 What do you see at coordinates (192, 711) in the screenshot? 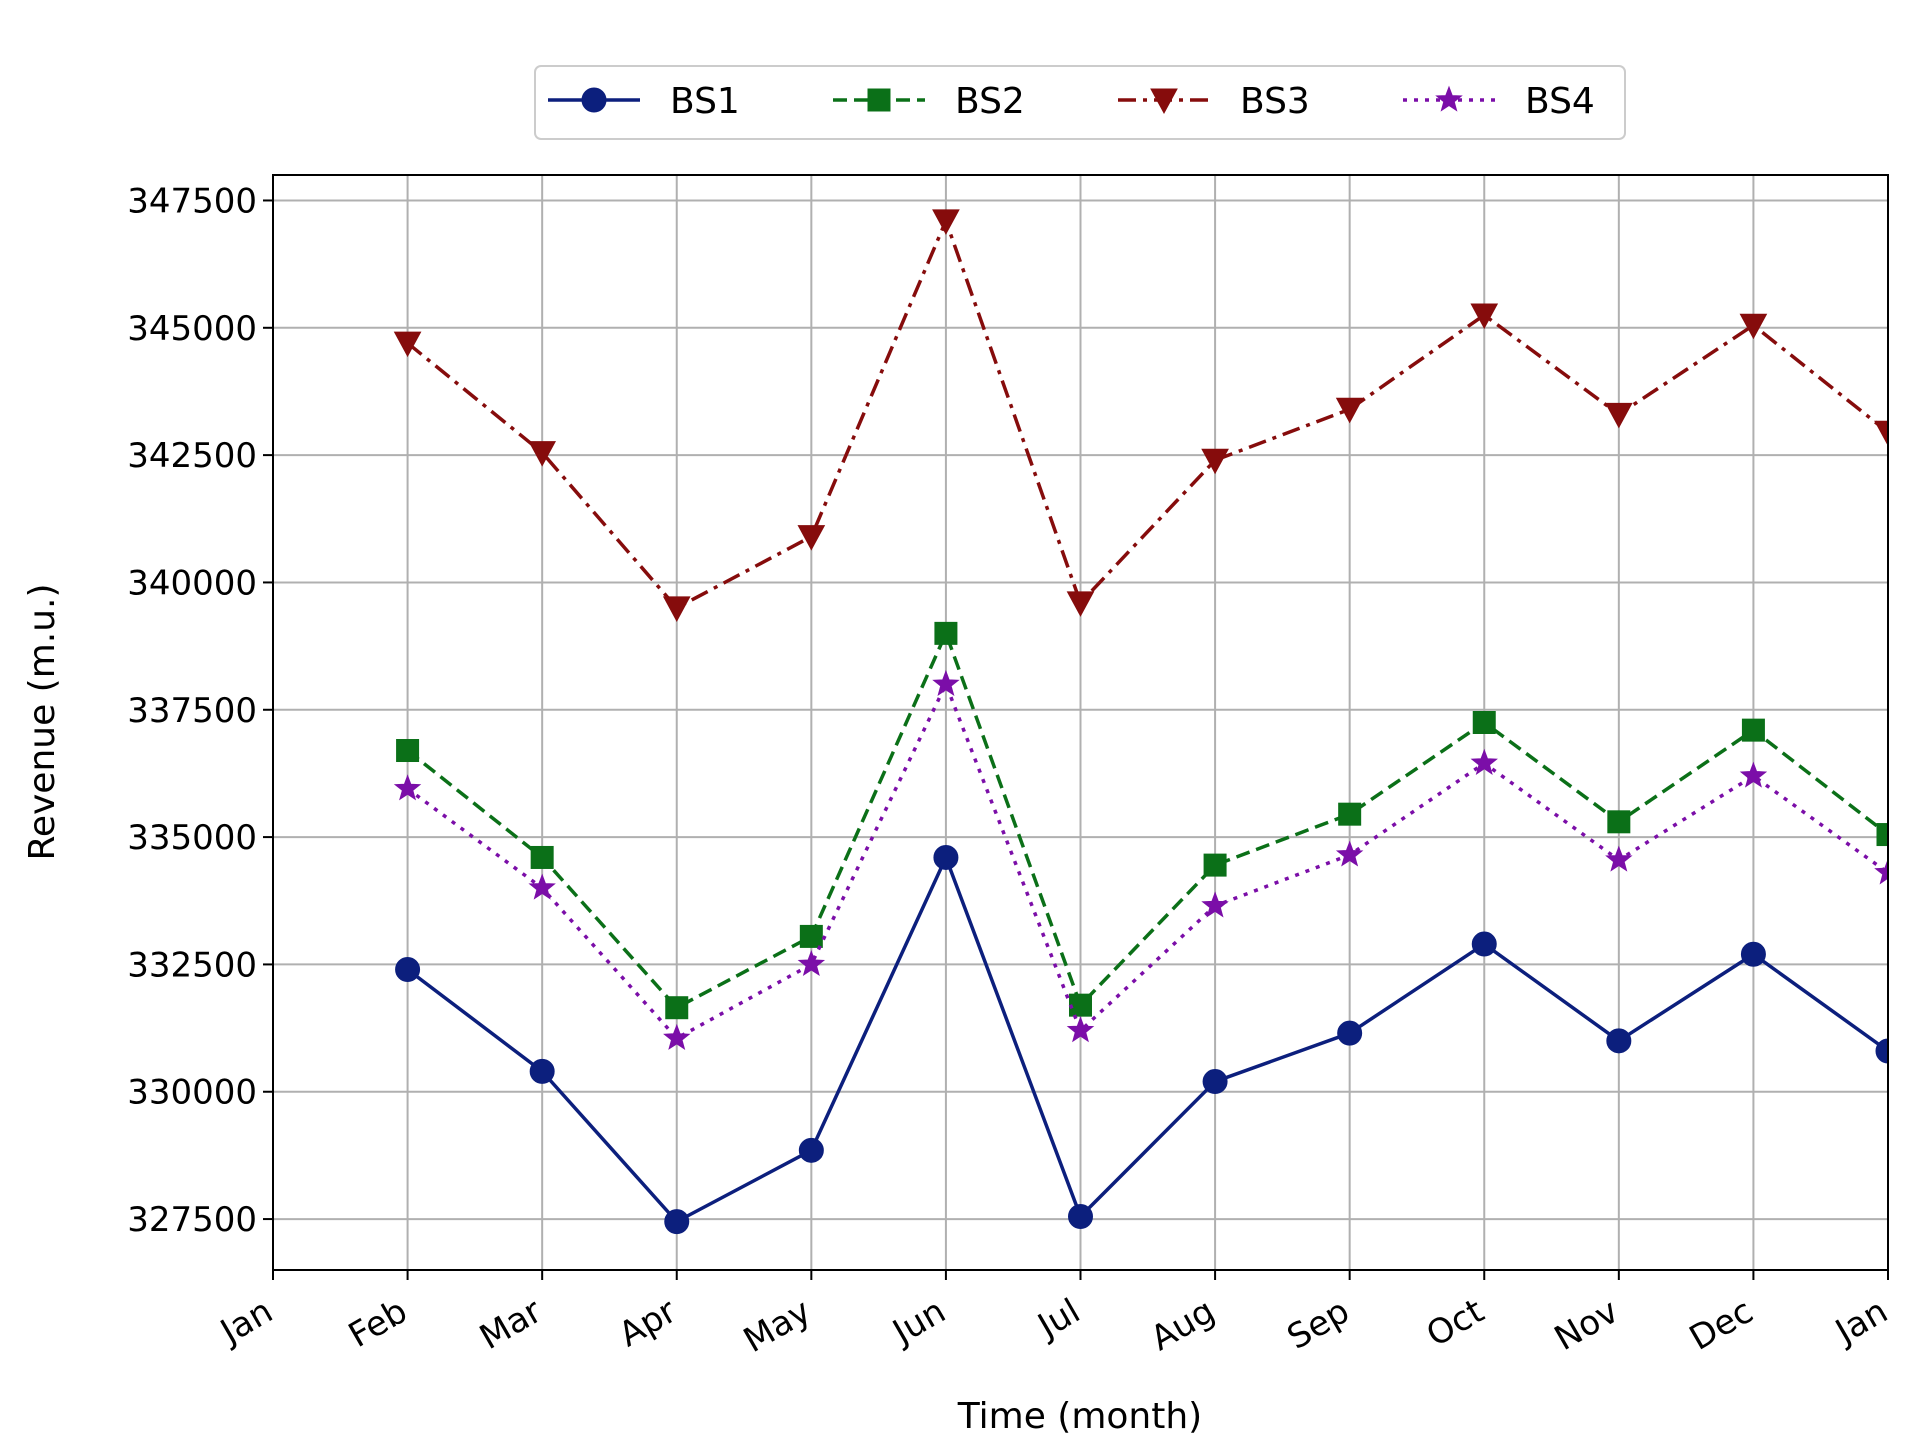
I see `y-tick-label: 337500` at bounding box center [192, 711].